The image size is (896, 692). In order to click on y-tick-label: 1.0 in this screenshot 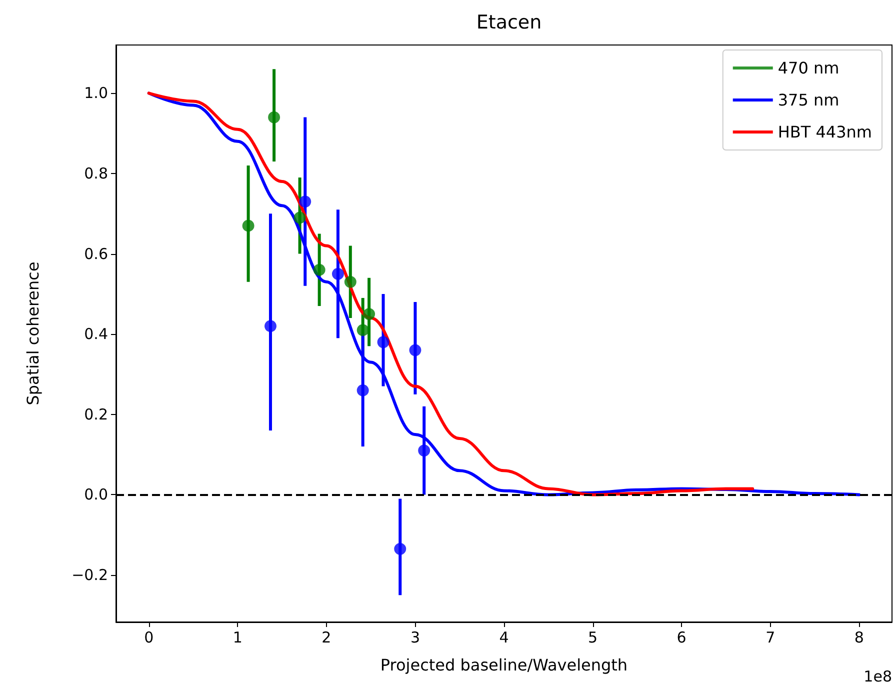, I will do `click(96, 93)`.